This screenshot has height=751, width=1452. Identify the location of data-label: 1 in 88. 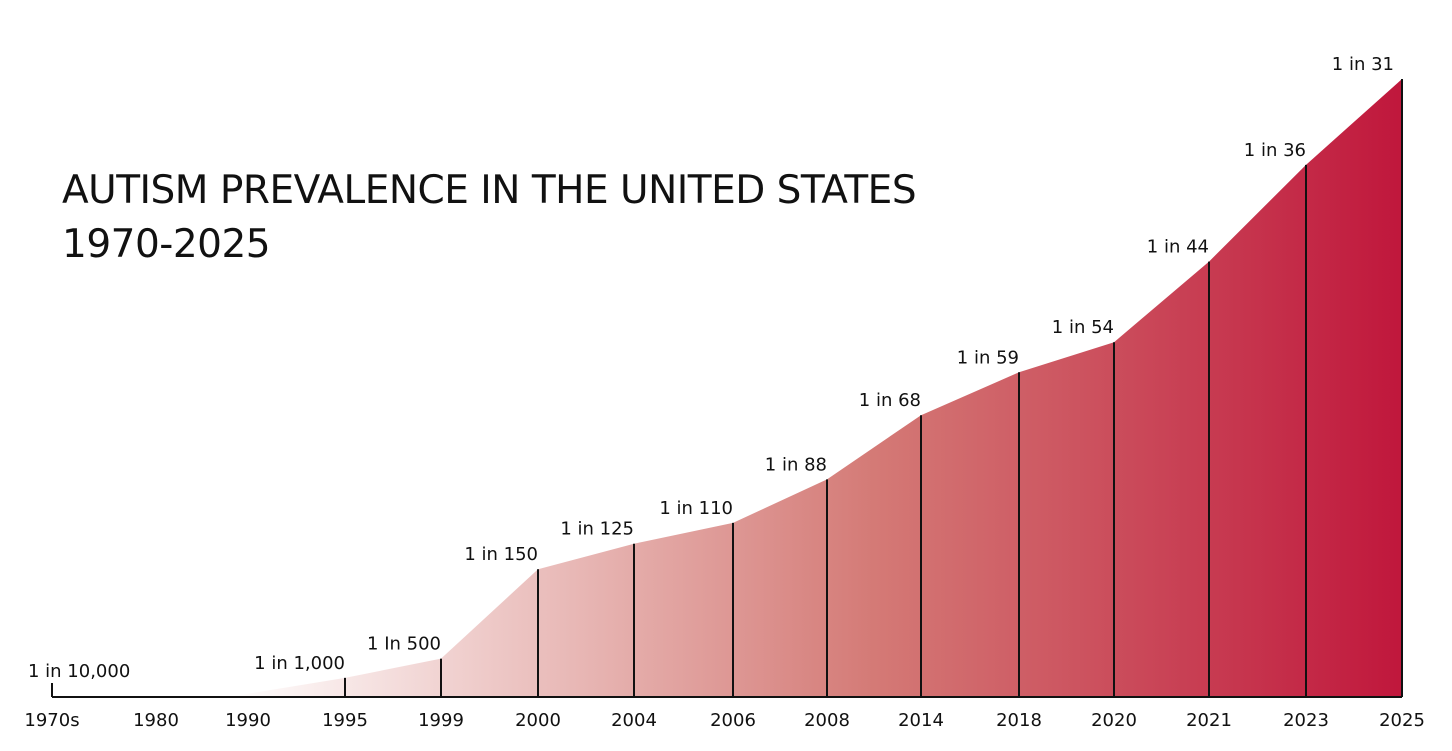
(796, 464).